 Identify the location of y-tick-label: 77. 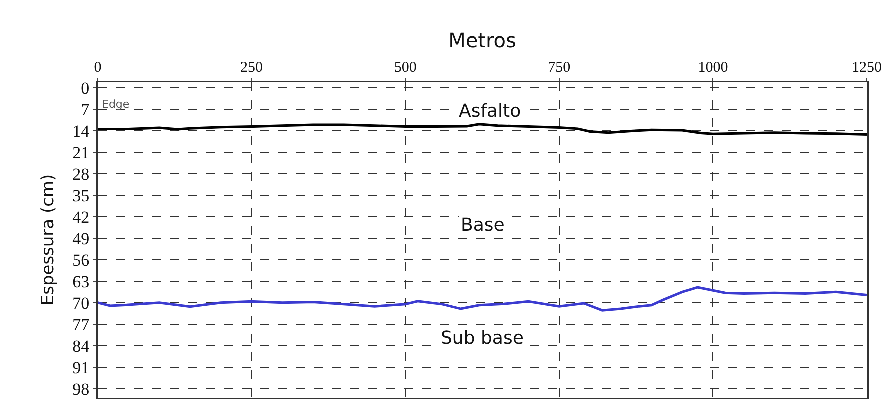
(81, 324).